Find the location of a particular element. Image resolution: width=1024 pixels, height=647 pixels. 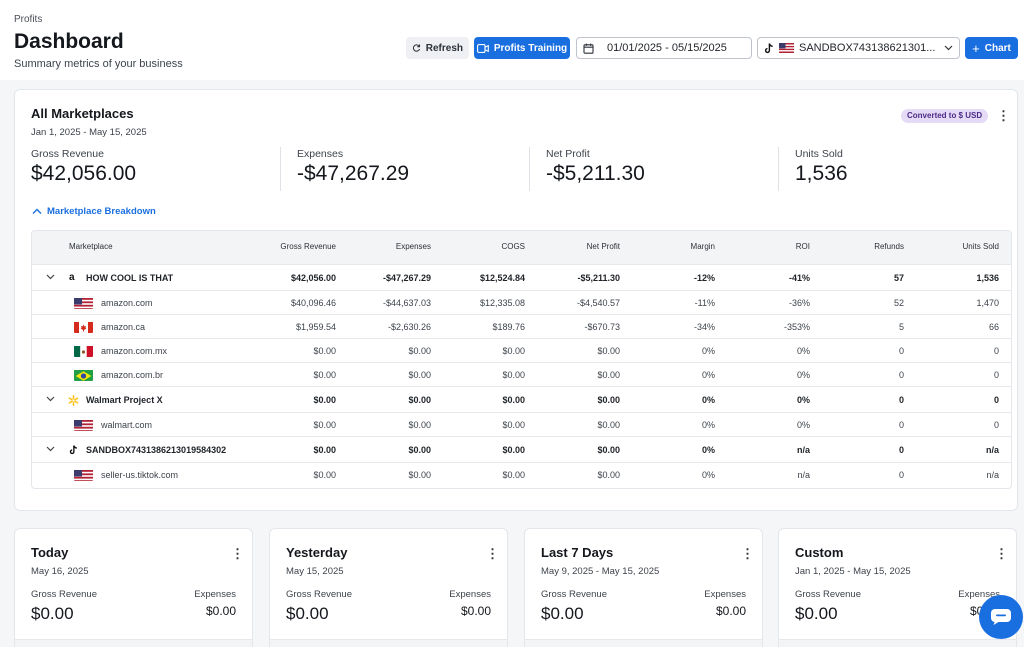

metric-label: Expenses is located at coordinates (320, 154).